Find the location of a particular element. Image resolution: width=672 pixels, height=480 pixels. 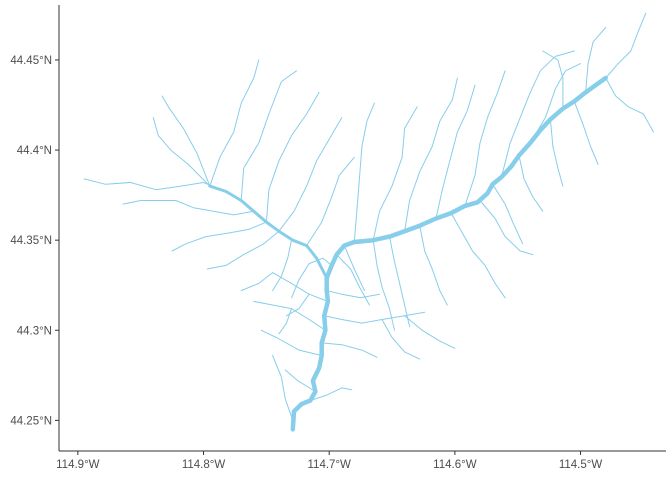

x-tick-label-1: 114.9°W is located at coordinates (78, 465).